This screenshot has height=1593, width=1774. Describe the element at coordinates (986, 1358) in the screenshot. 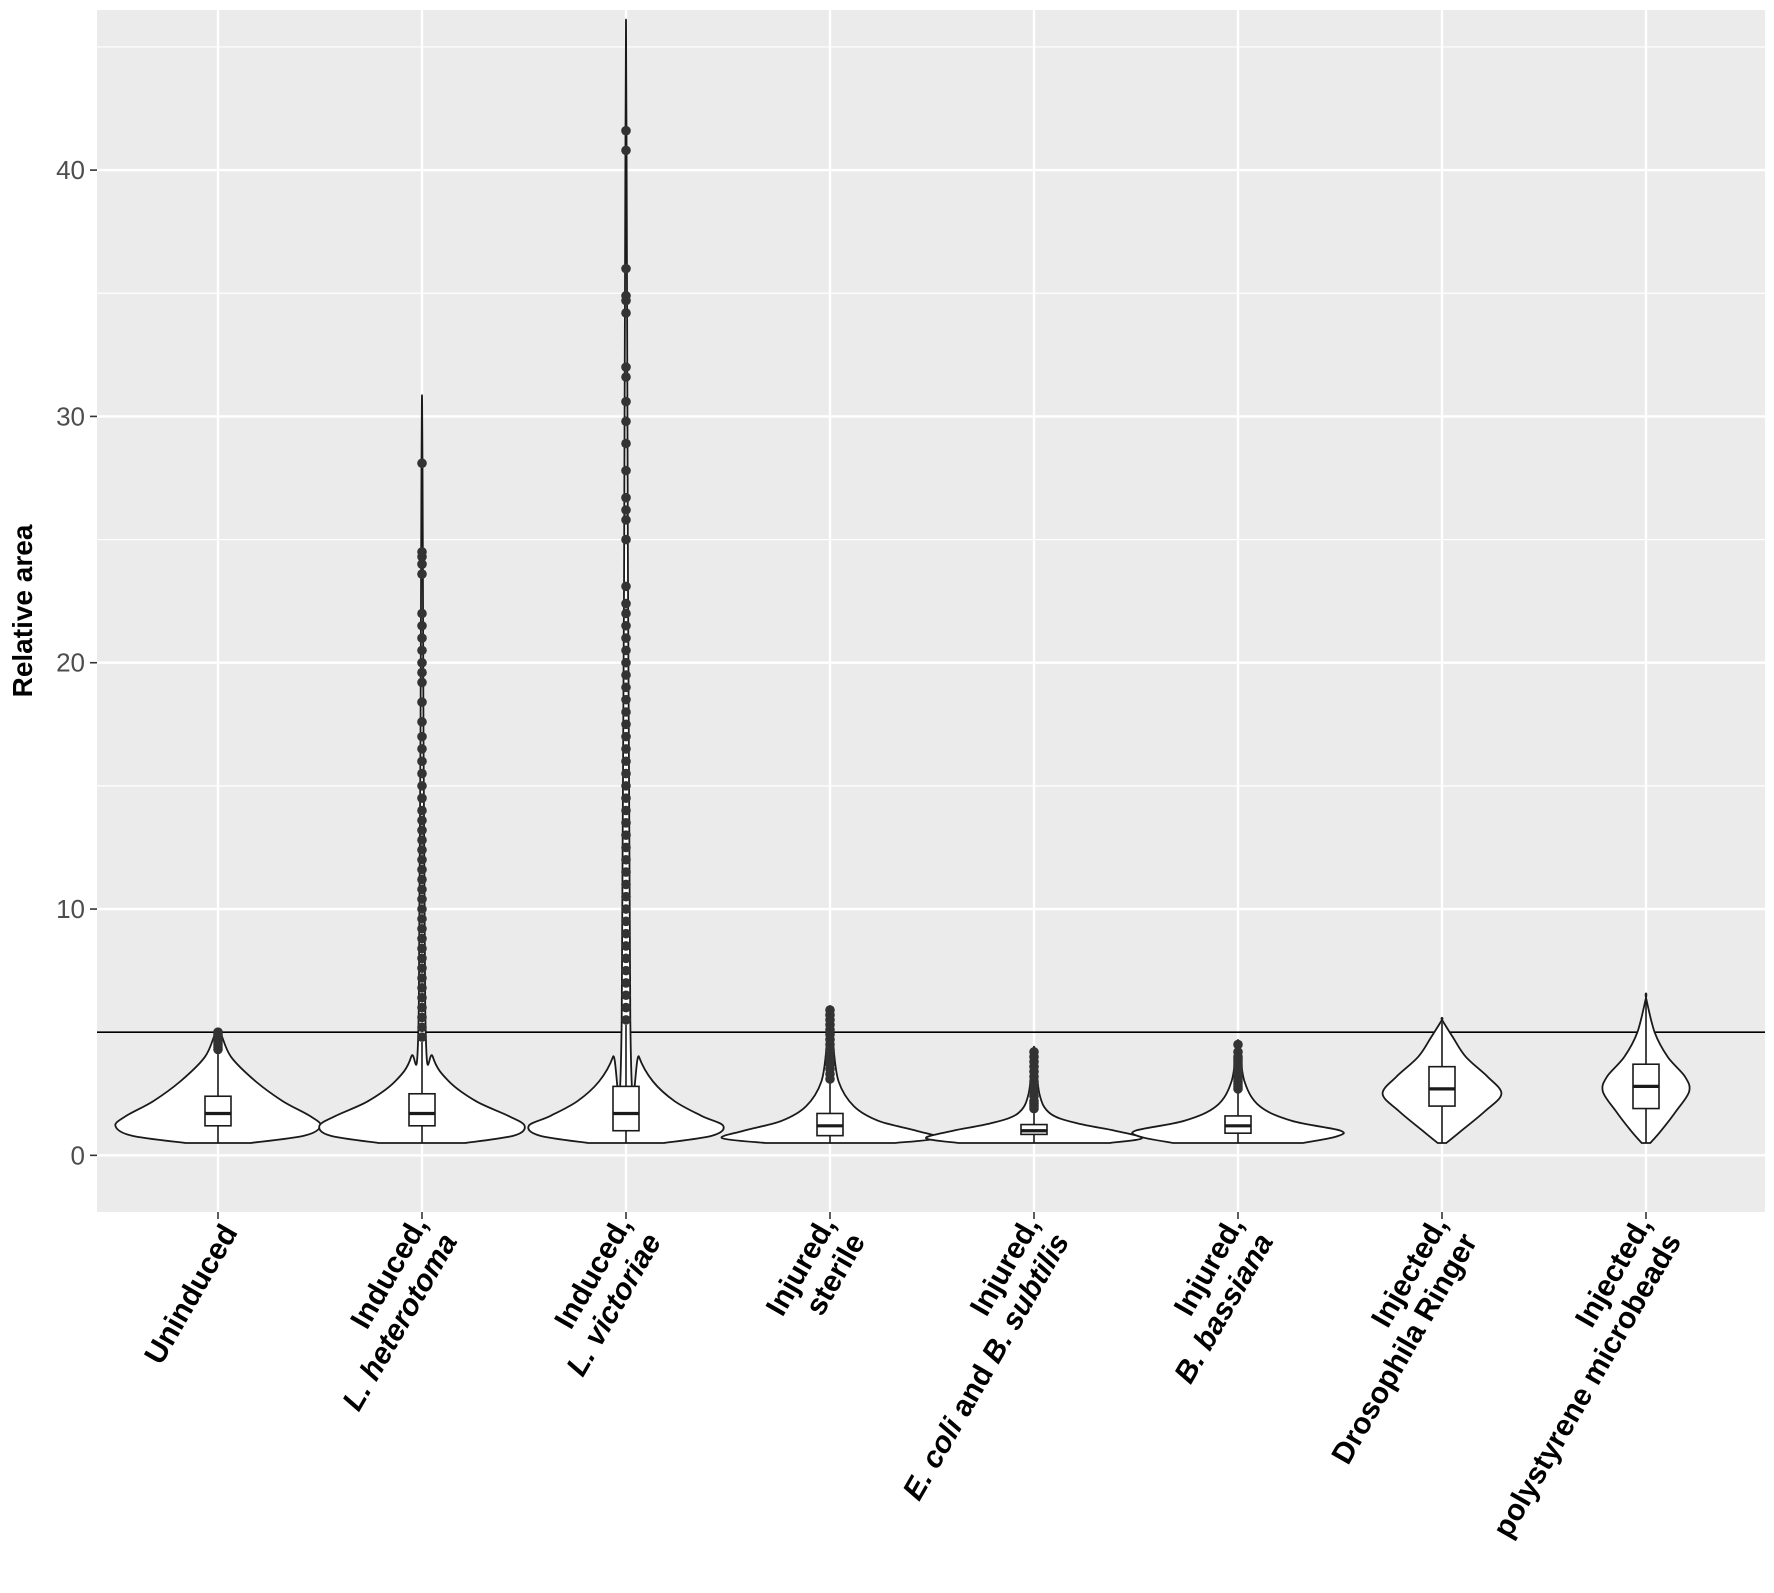

I see `x-tick-label: Injured,E. coli and B. subtilis` at that location.